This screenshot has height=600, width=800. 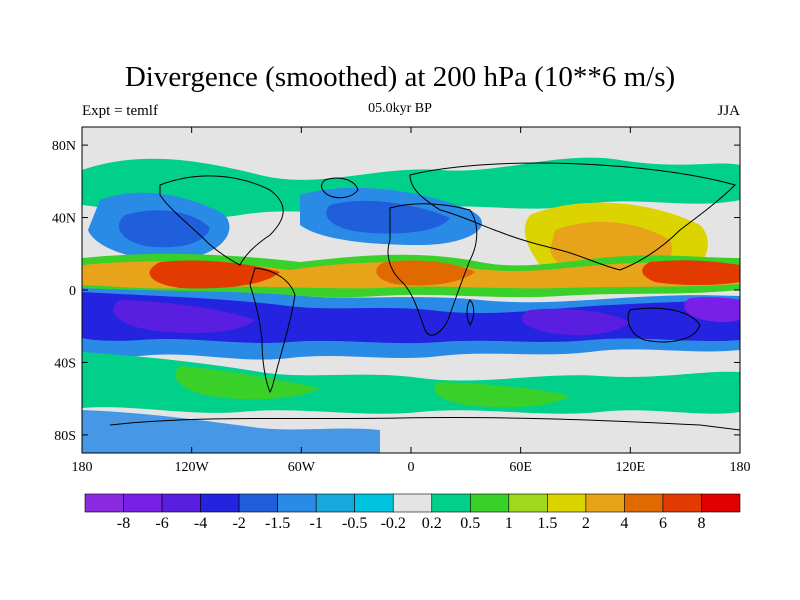 I want to click on greenland-coast, so click(x=340, y=188).